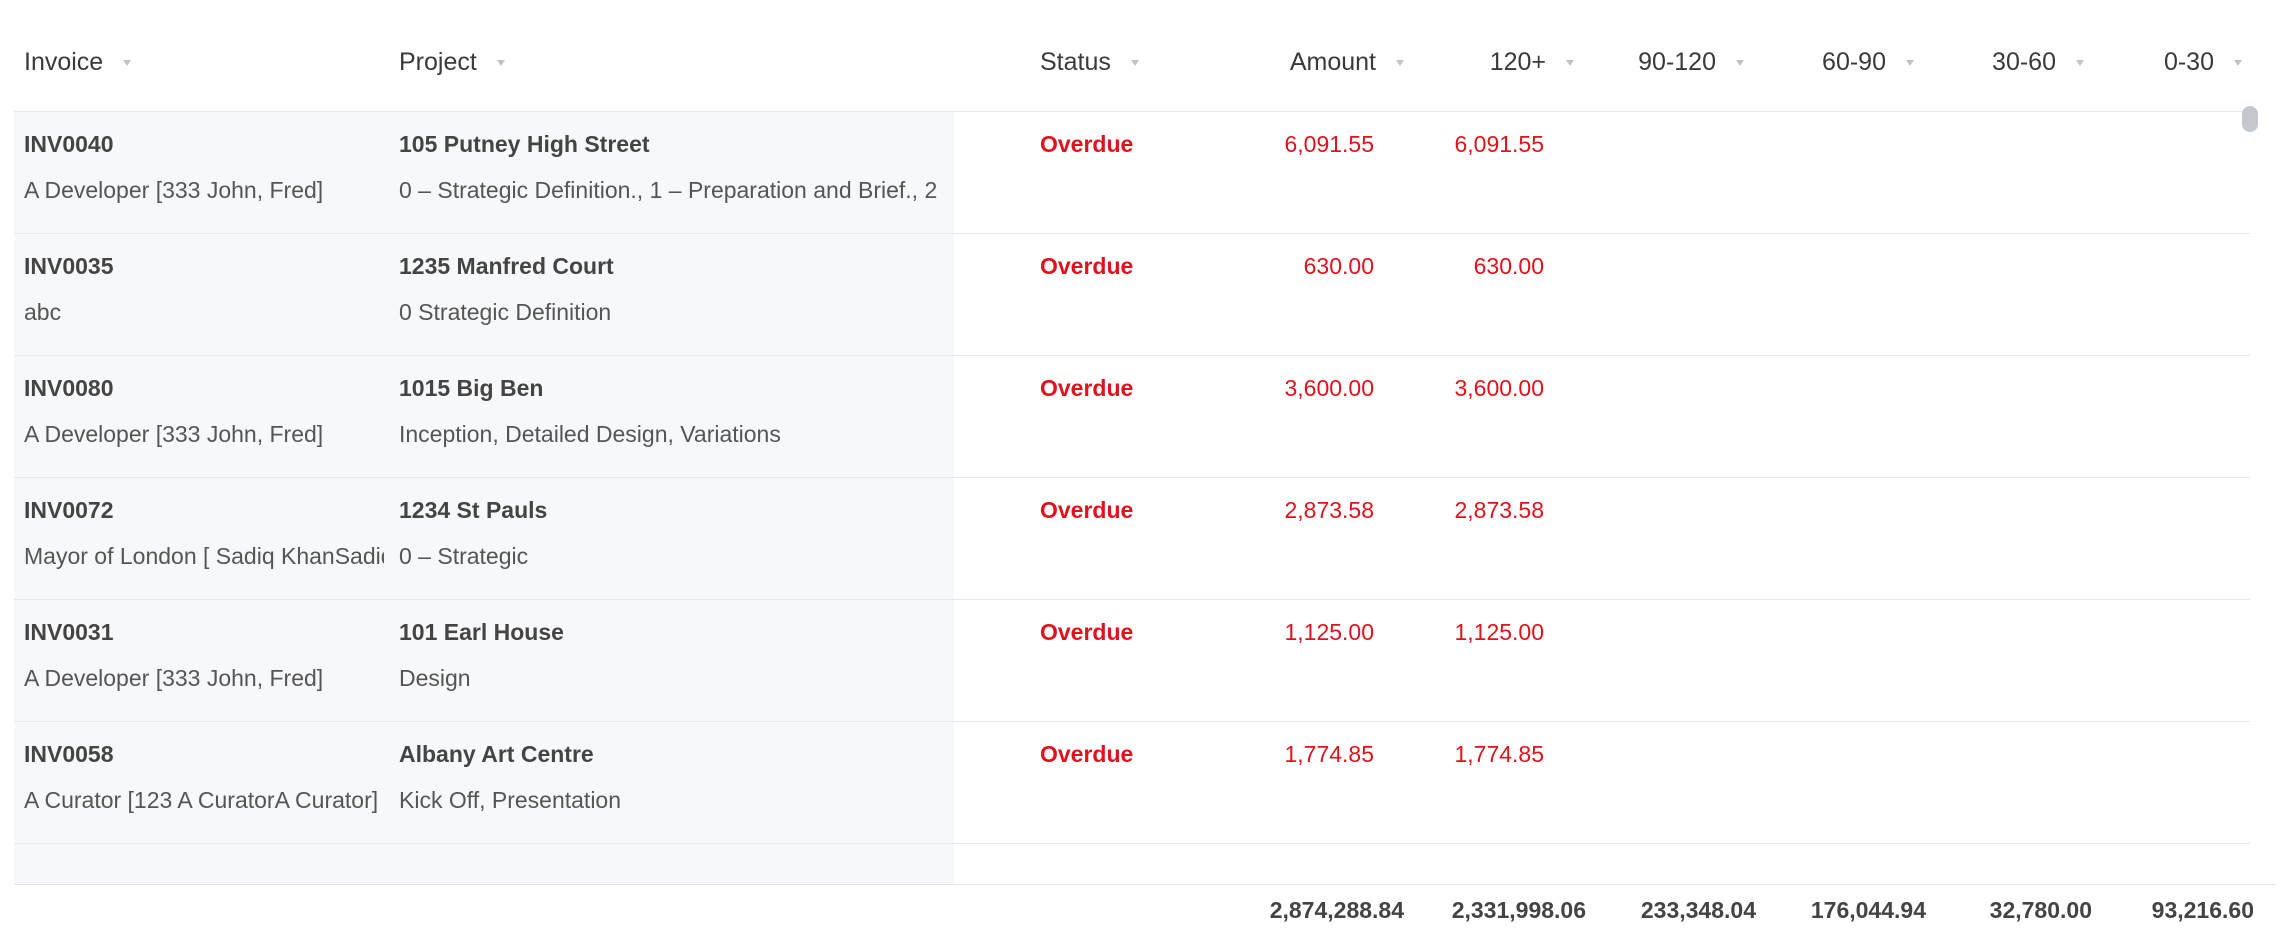  I want to click on invoice-number: INV0058, so click(69, 754).